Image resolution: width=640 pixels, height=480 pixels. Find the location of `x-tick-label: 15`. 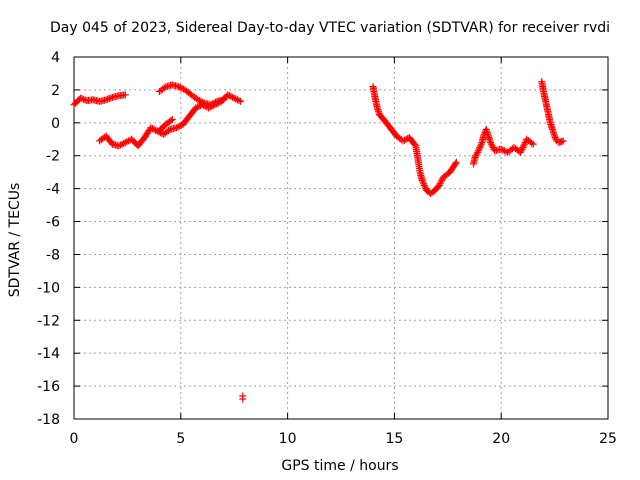

x-tick-label: 15 is located at coordinates (394, 439).